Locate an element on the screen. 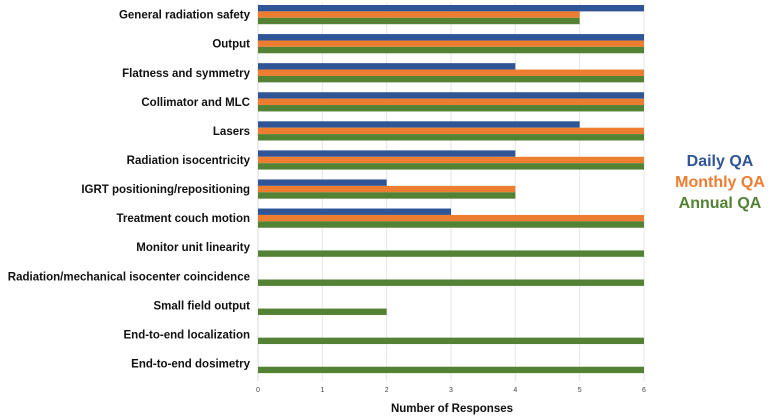 The image size is (777, 417). category-label: Collimator and MLC is located at coordinates (195, 103).